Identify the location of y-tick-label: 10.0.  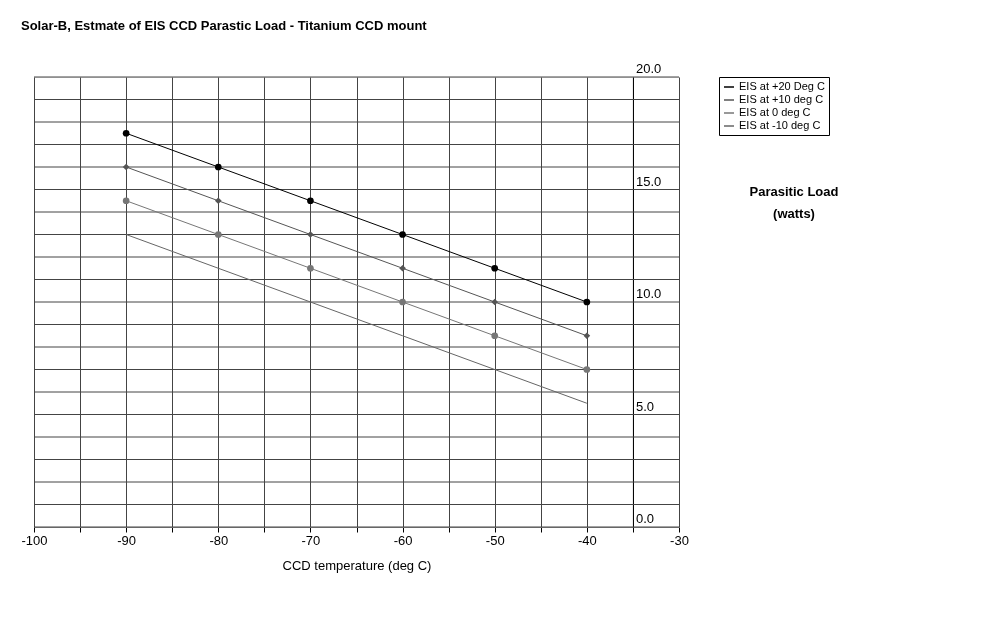
(648, 293).